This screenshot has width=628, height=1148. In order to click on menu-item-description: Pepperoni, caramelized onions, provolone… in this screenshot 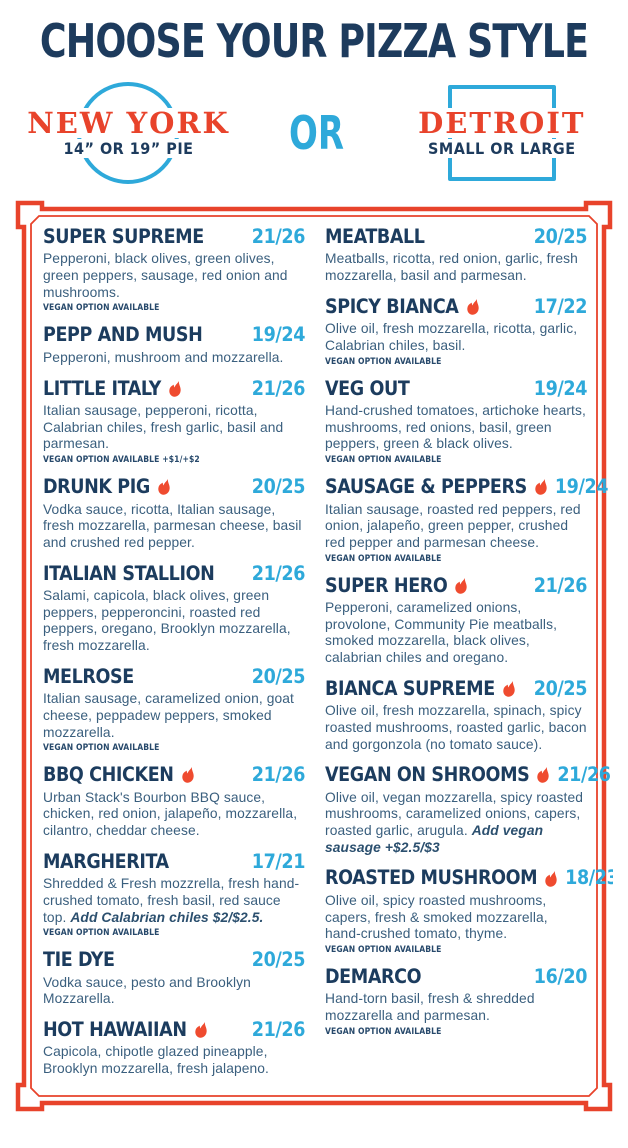, I will do `click(441, 632)`.